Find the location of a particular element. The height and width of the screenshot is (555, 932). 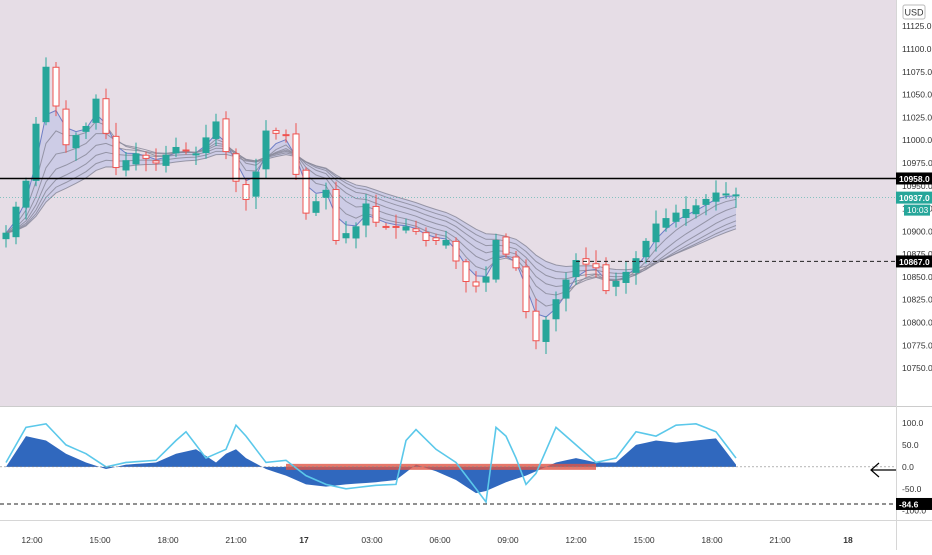

osc-tick-label: 0.0 is located at coordinates (908, 467).